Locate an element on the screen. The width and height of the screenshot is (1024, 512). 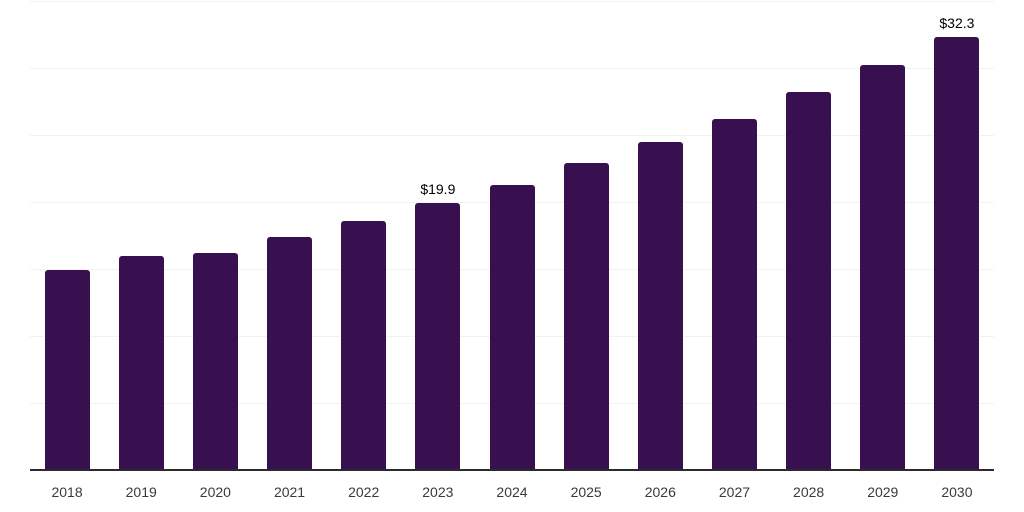
x-tick-label-2021: 2021 is located at coordinates (289, 492).